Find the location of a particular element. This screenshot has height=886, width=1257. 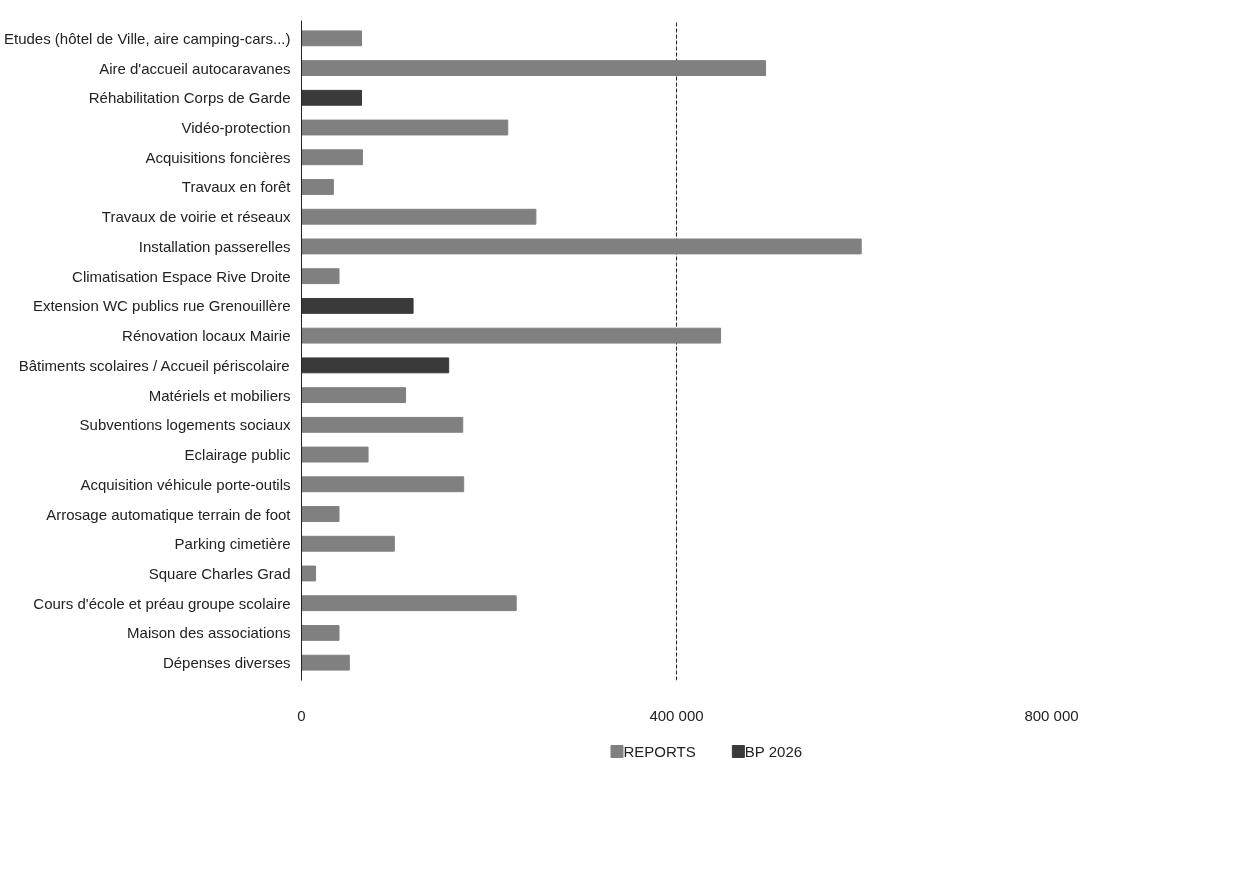

x-tick-label: 800 000 is located at coordinates (1051, 715).